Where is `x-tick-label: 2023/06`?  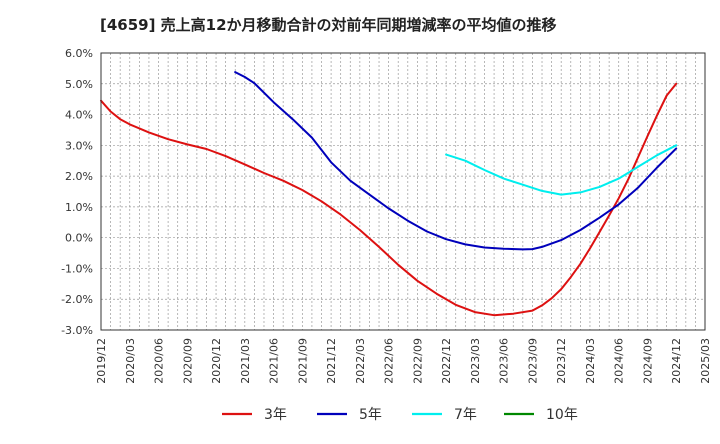 x-tick-label: 2023/06 is located at coordinates (504, 361).